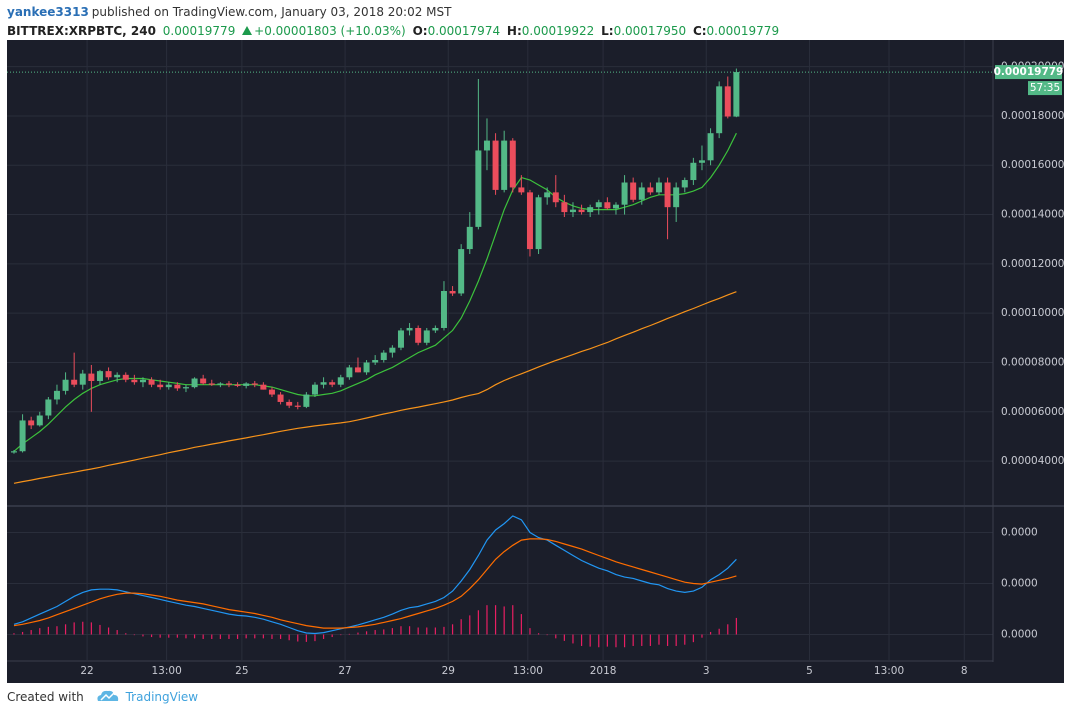 The width and height of the screenshot is (1071, 716). I want to click on y-tick-label: 0.00004000, so click(1032, 461).